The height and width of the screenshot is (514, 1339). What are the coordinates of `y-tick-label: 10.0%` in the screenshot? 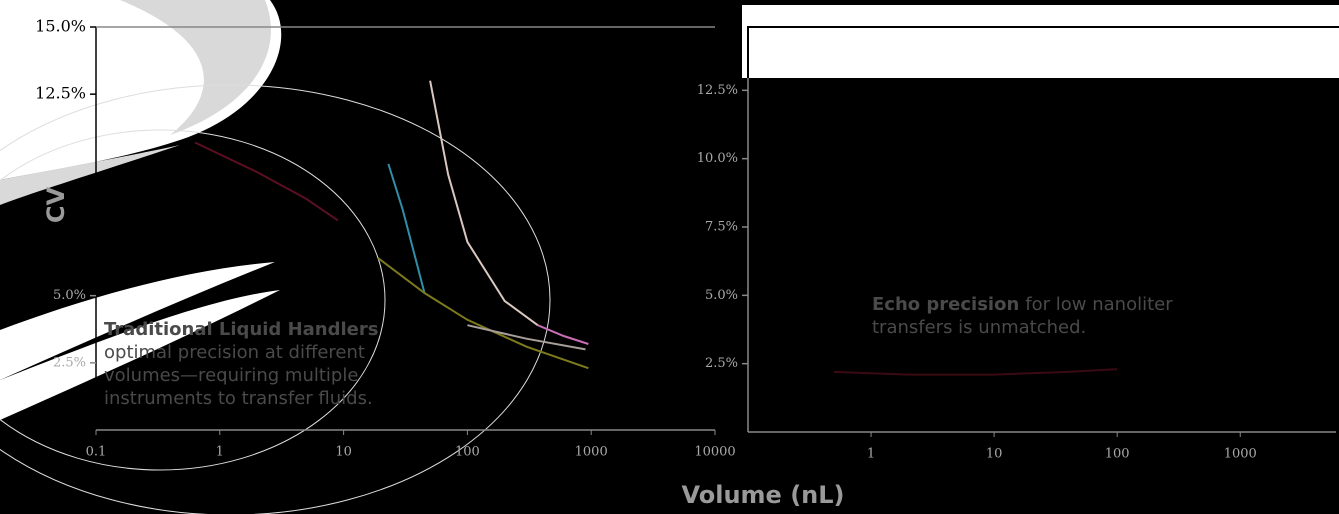 It's located at (717, 158).